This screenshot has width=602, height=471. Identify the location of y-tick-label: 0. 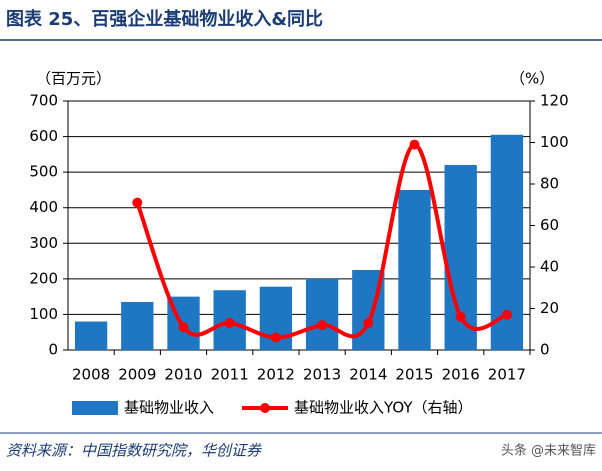
(53, 350).